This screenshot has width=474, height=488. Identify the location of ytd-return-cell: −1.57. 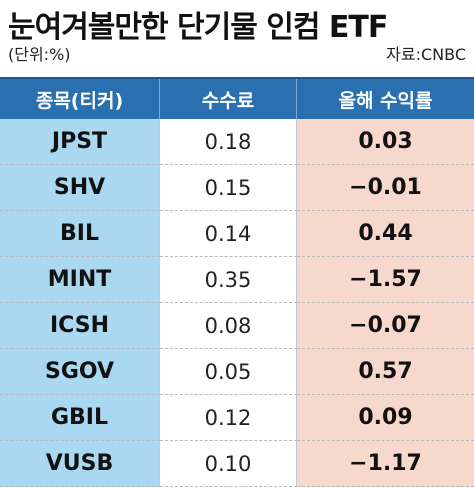
(385, 280).